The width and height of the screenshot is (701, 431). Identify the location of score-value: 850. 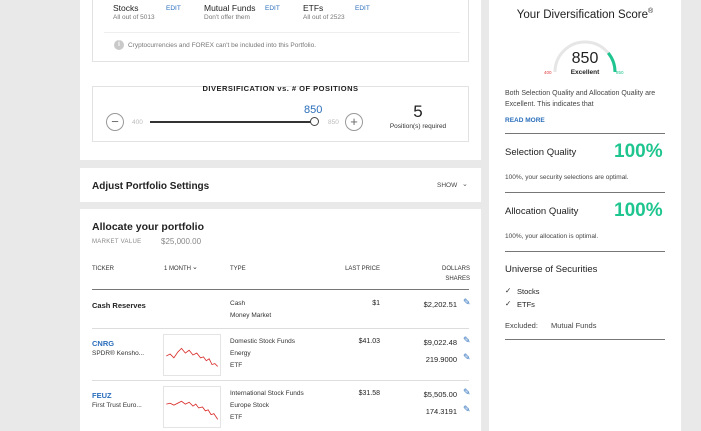
(585, 58).